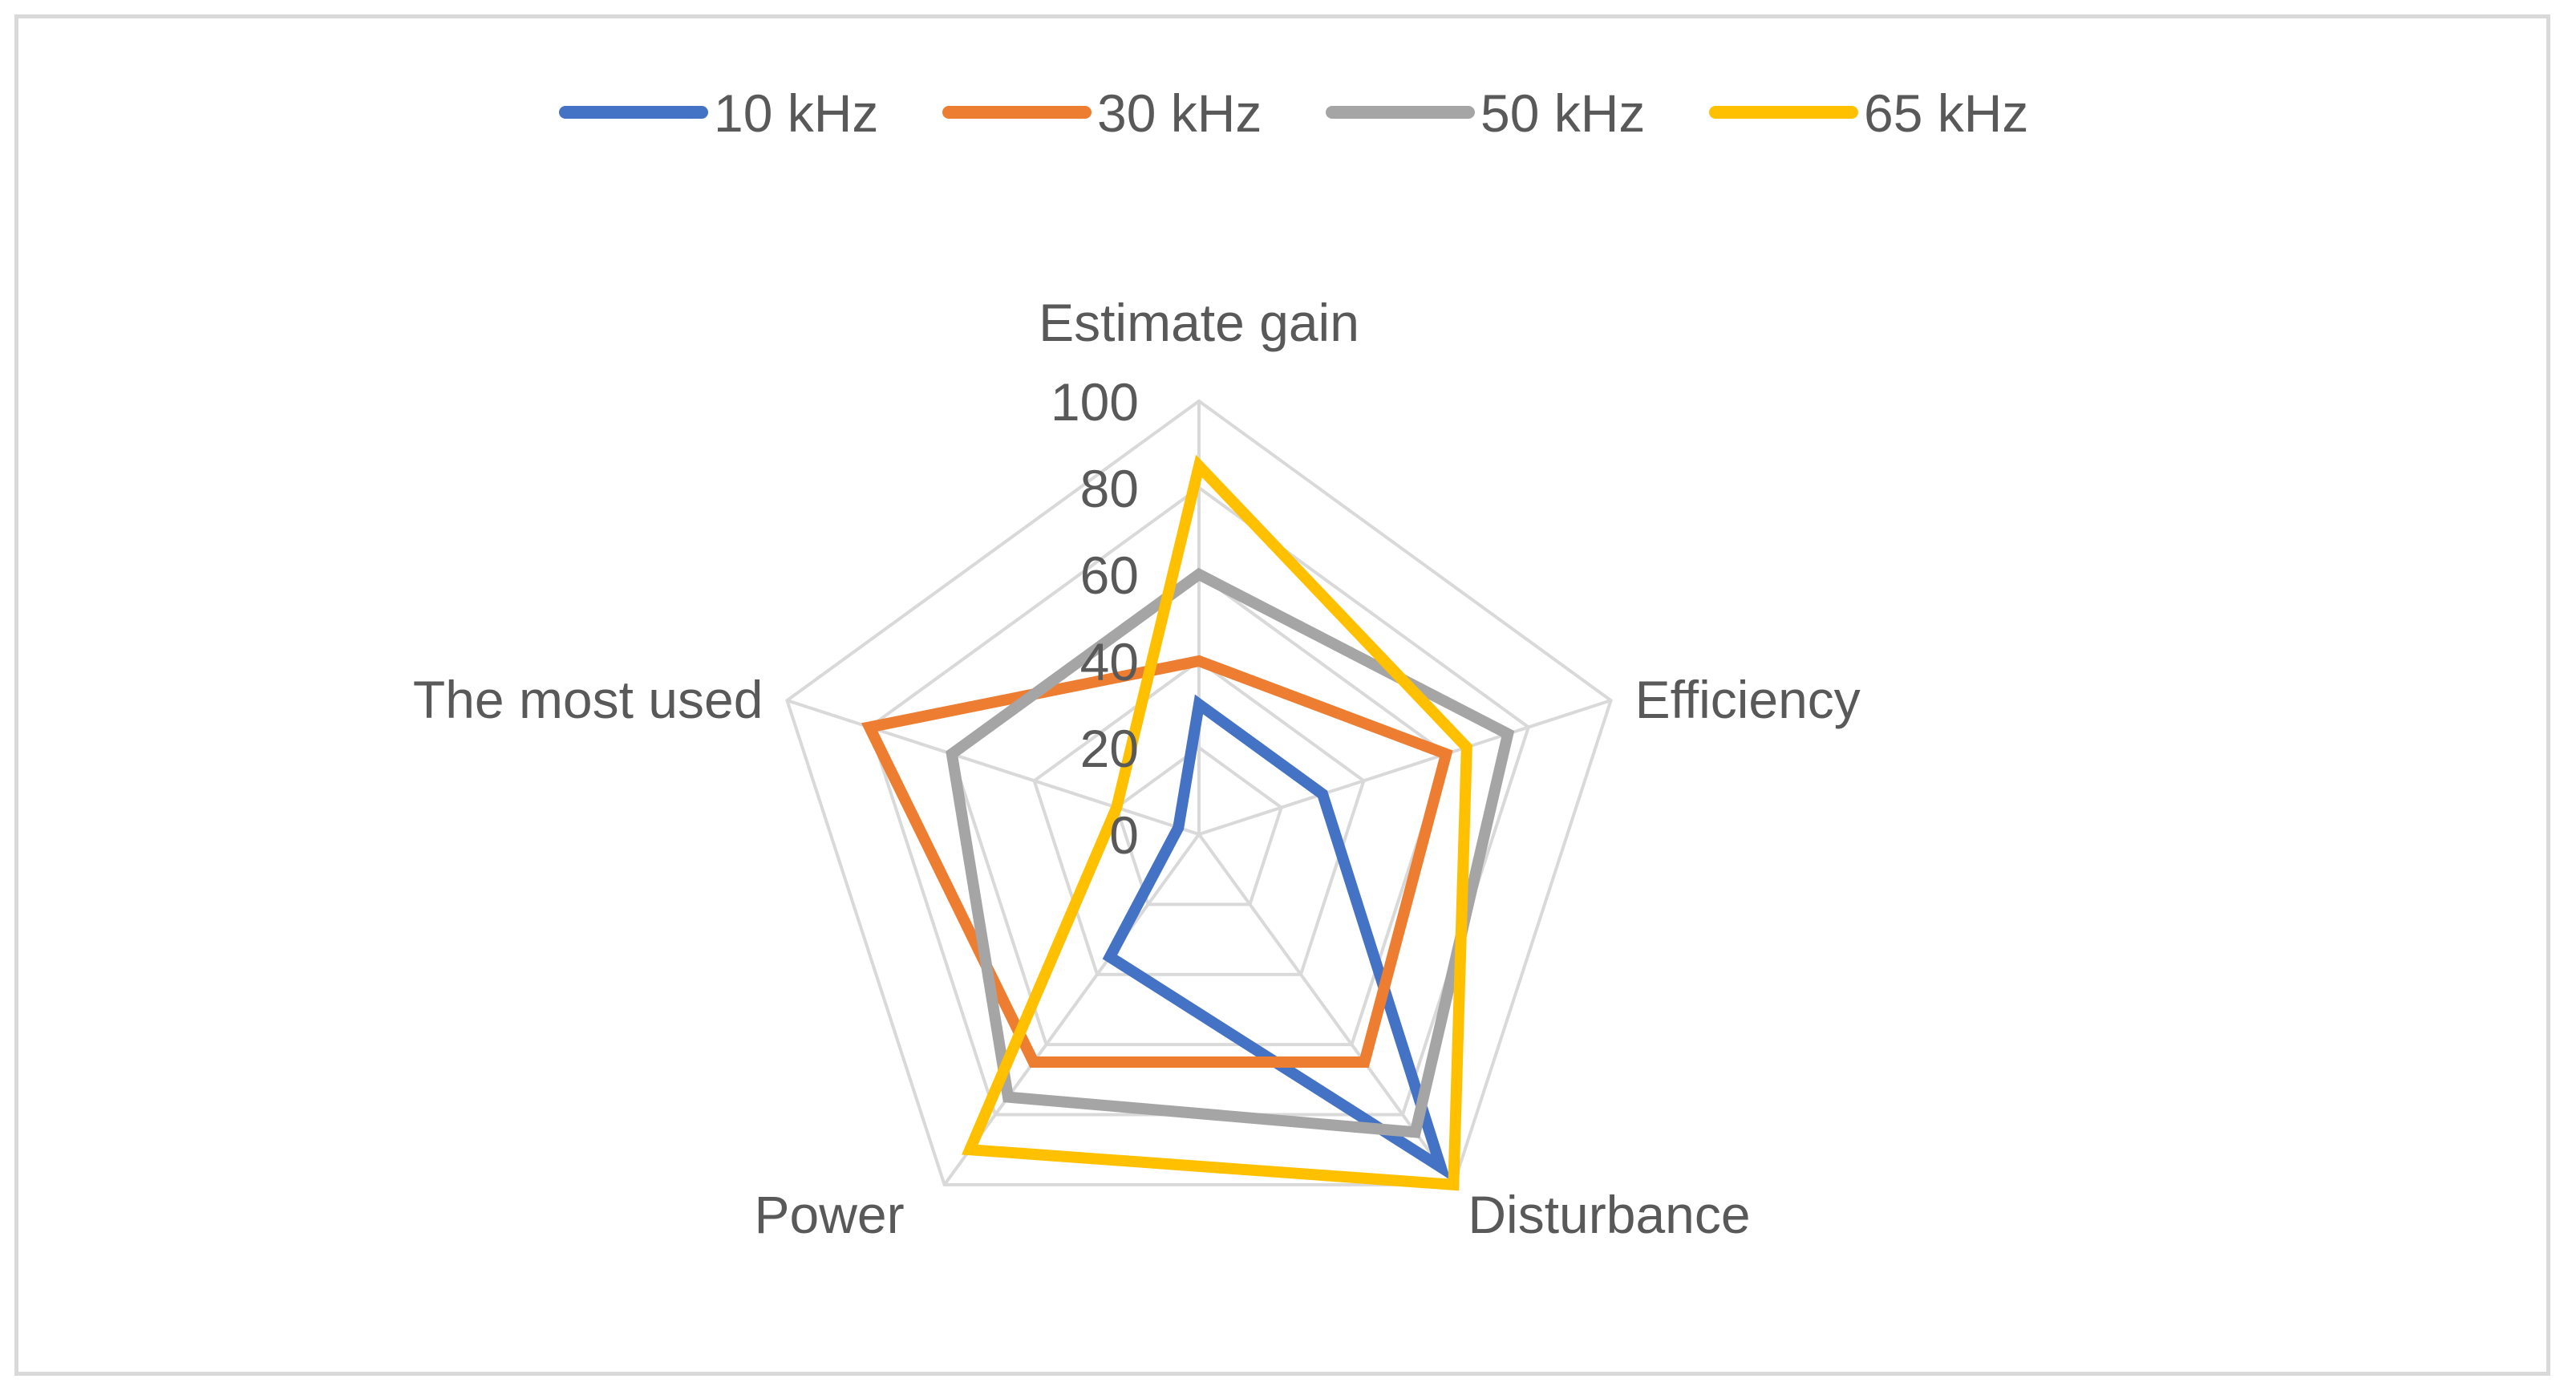 This screenshot has height=1395, width=2576. I want to click on legend: 10 kHz 30 kHz 50 kHz 65 kHz, so click(1293, 113).